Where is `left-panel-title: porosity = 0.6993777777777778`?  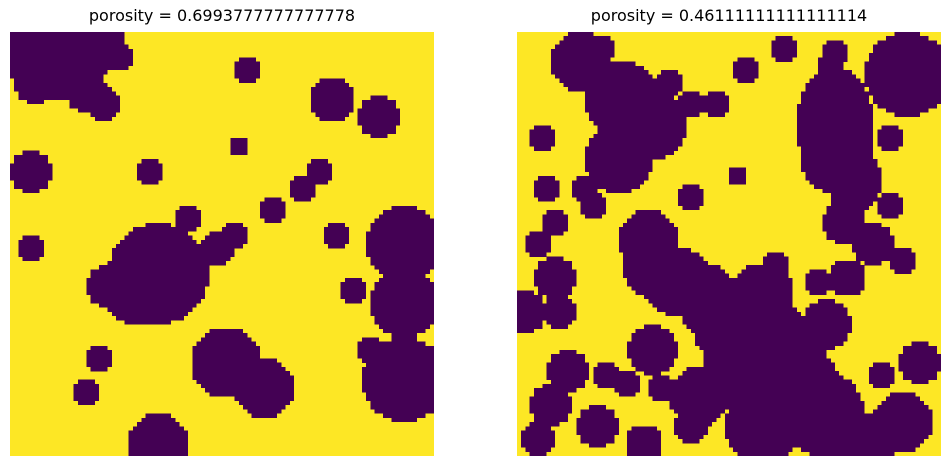 left-panel-title: porosity = 0.6993777777777778 is located at coordinates (222, 15).